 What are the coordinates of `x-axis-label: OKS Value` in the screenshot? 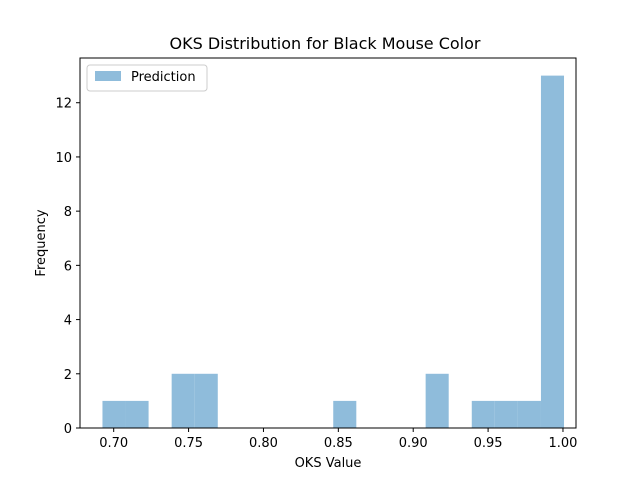 It's located at (328, 463).